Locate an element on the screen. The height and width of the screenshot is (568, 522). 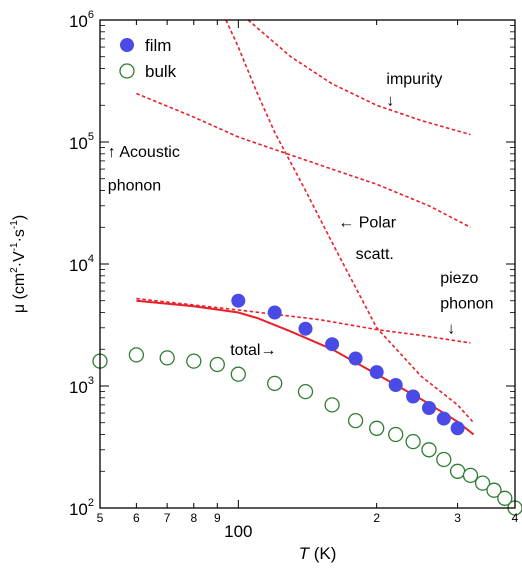
y-axis-label: μ (cm2·V-1·s-1) is located at coordinates (18, 264).